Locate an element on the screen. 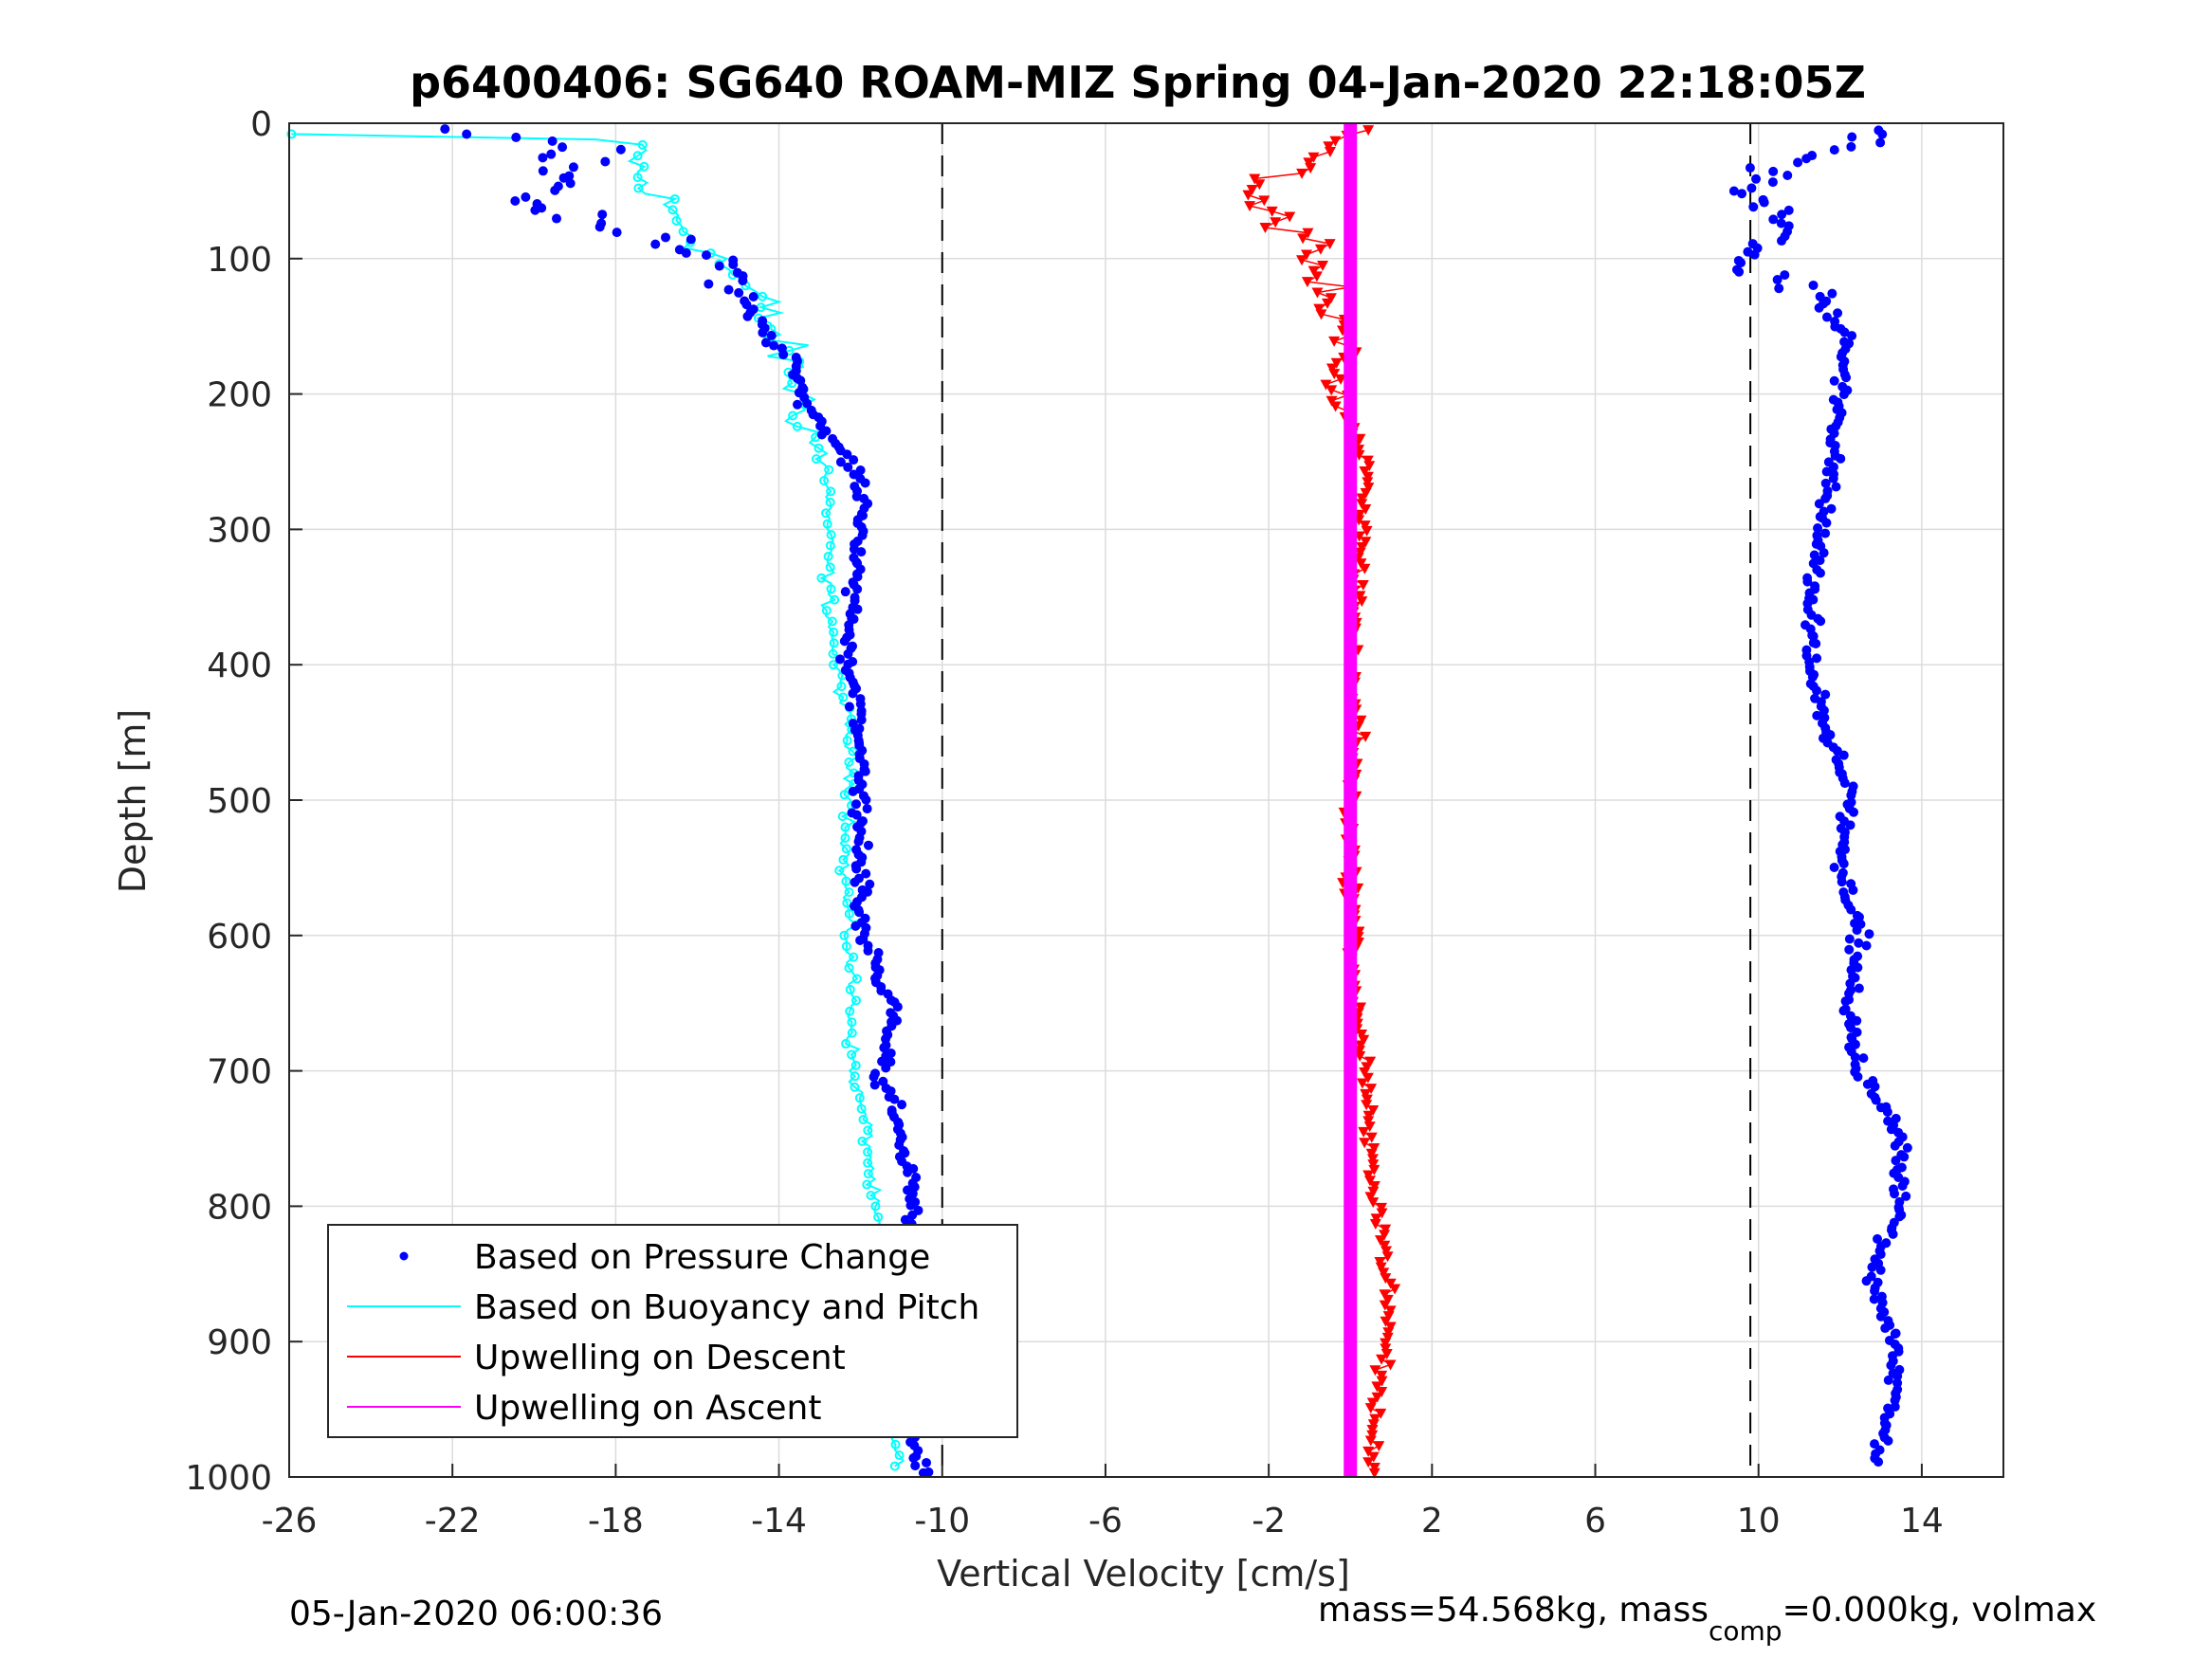 The width and height of the screenshot is (2212, 1659). legend-marker is located at coordinates (404, 1256).